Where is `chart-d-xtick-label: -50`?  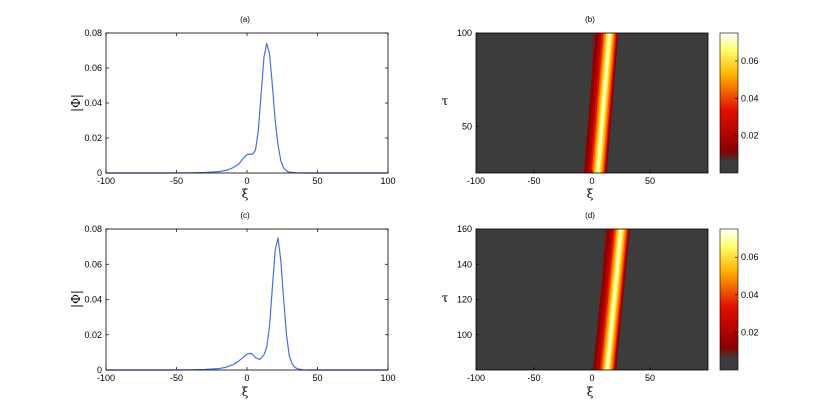
chart-d-xtick-label: -50 is located at coordinates (533, 378).